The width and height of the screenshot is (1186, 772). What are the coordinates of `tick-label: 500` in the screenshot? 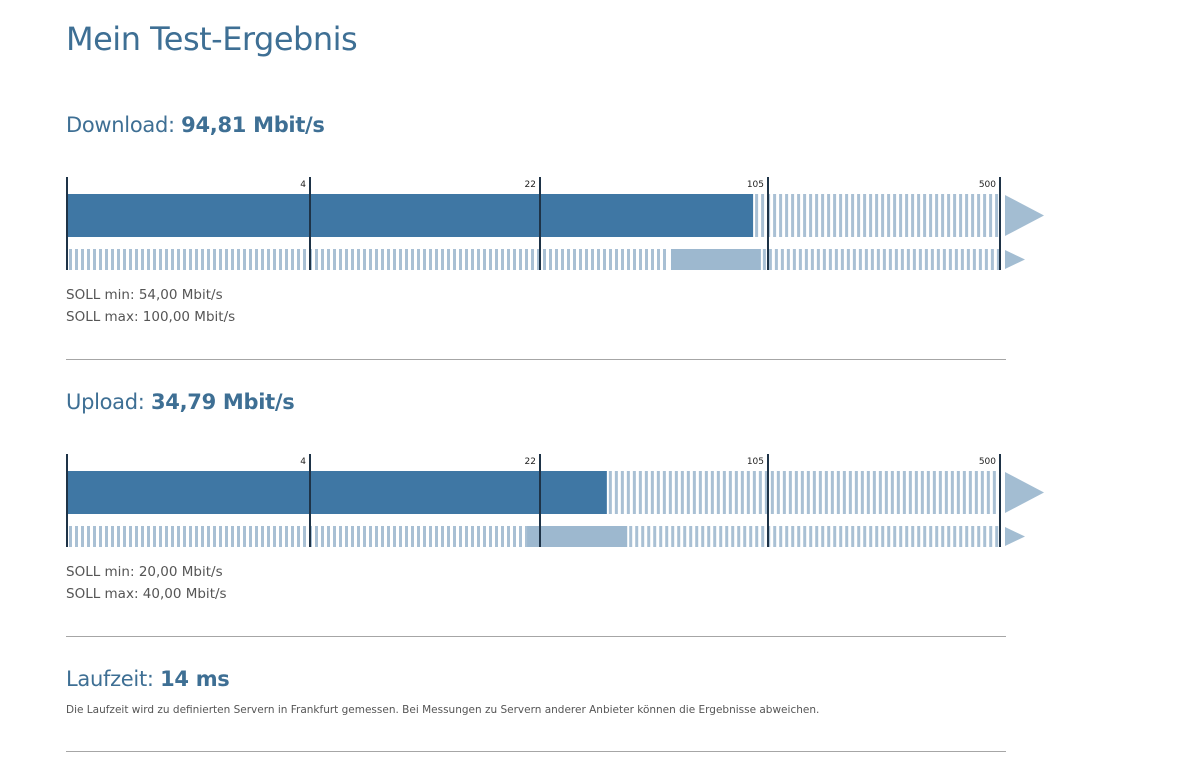 It's located at (987, 185).